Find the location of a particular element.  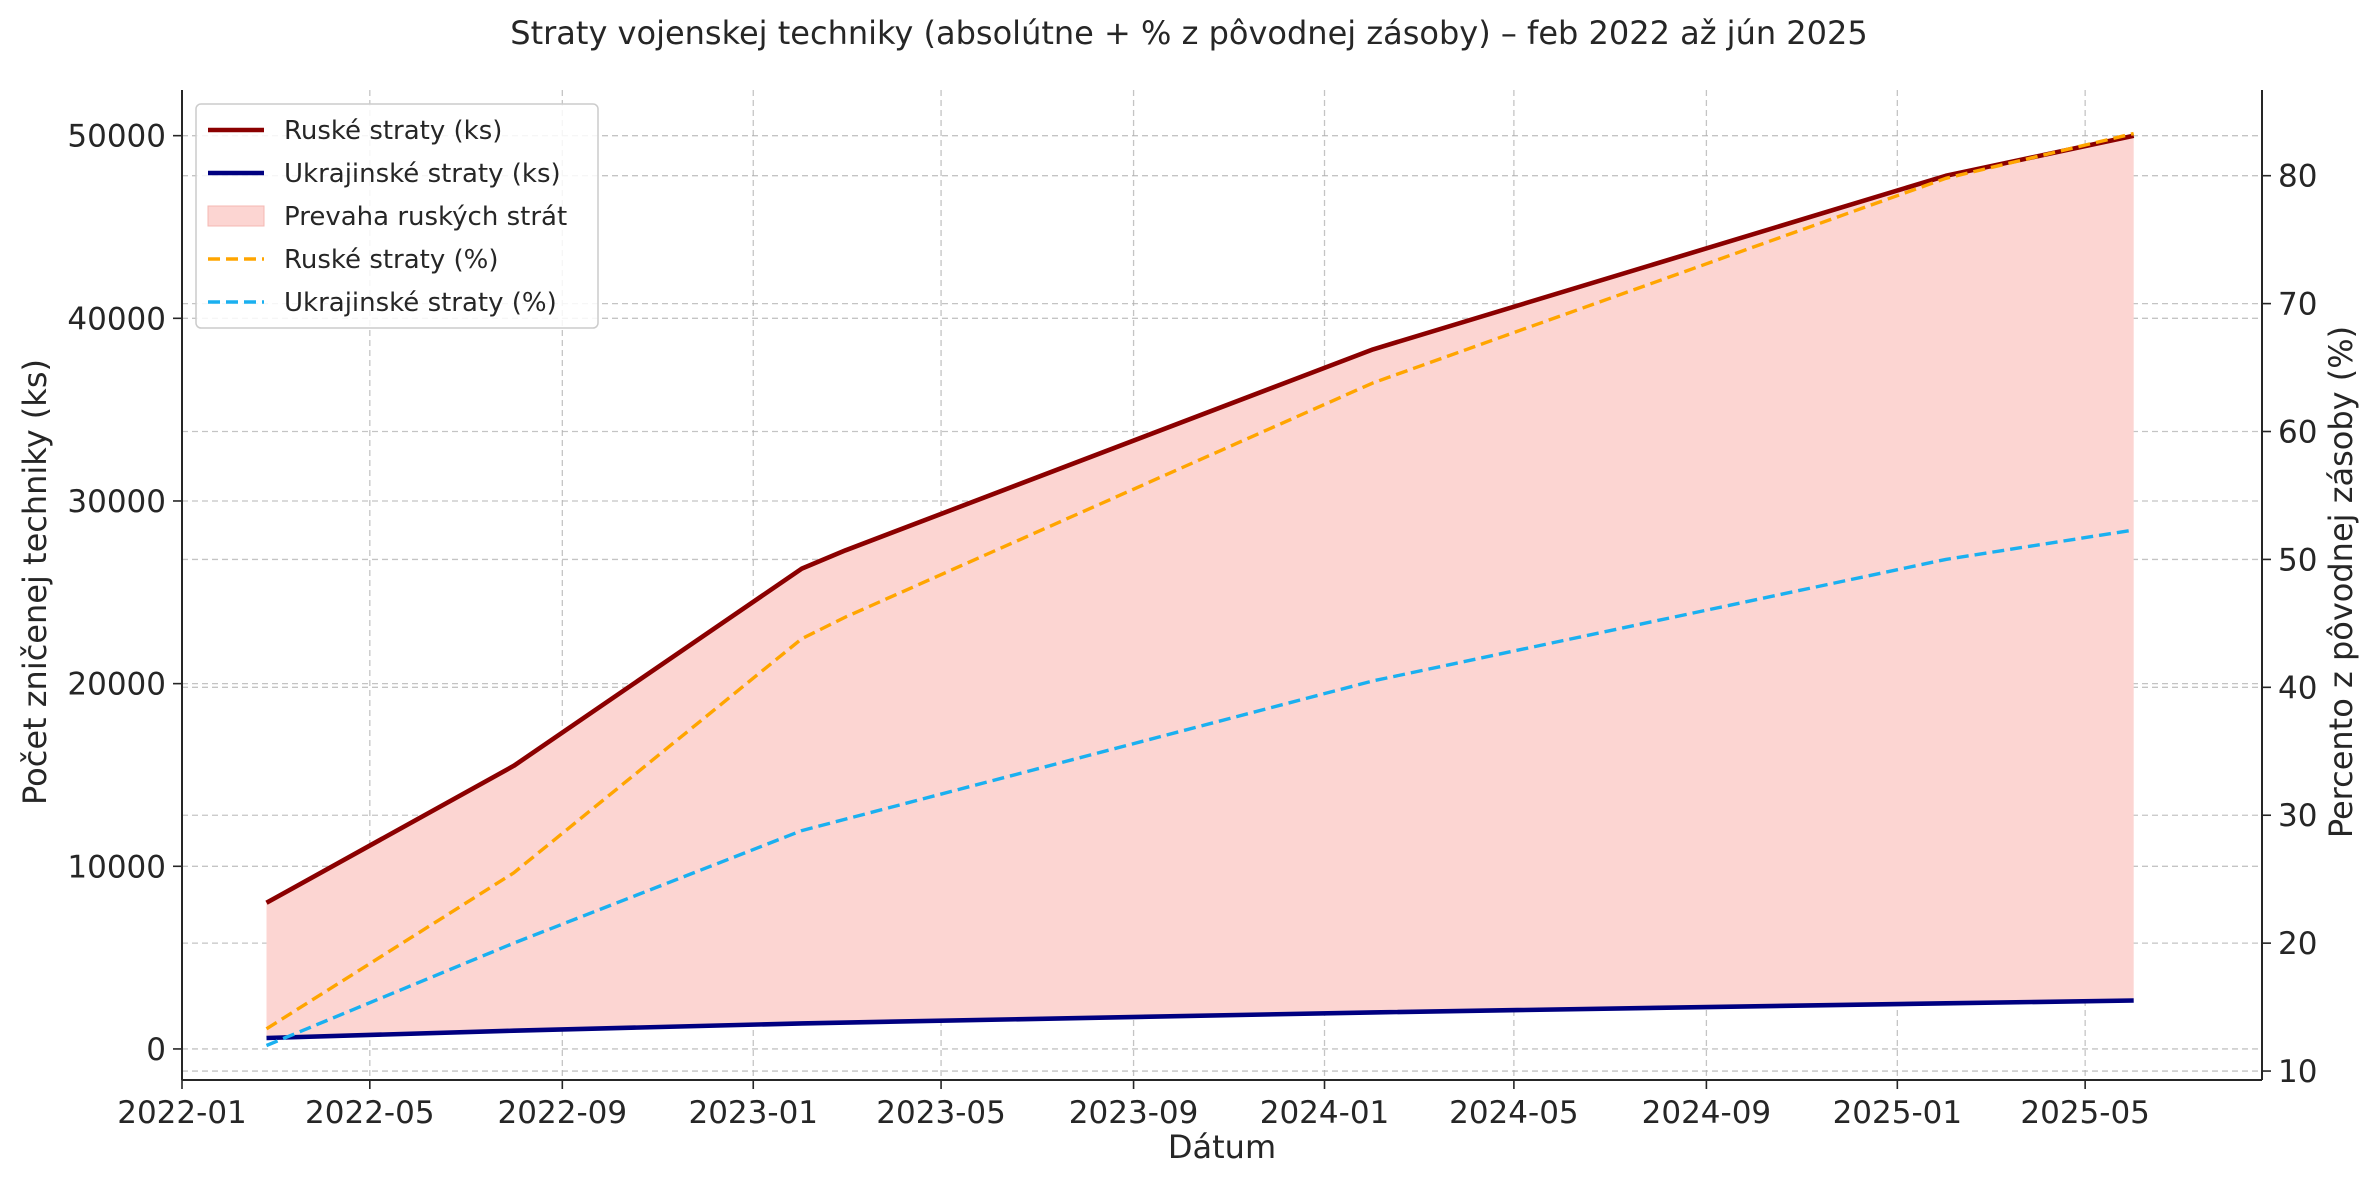

y-tick-label: 10000 is located at coordinates (116, 867).